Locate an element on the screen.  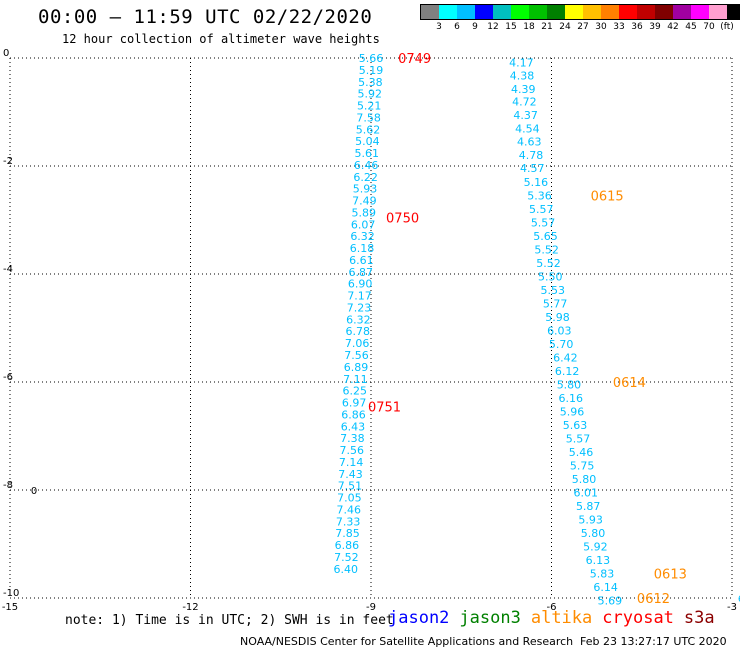
x-tick-label: -3 is located at coordinates (732, 607).